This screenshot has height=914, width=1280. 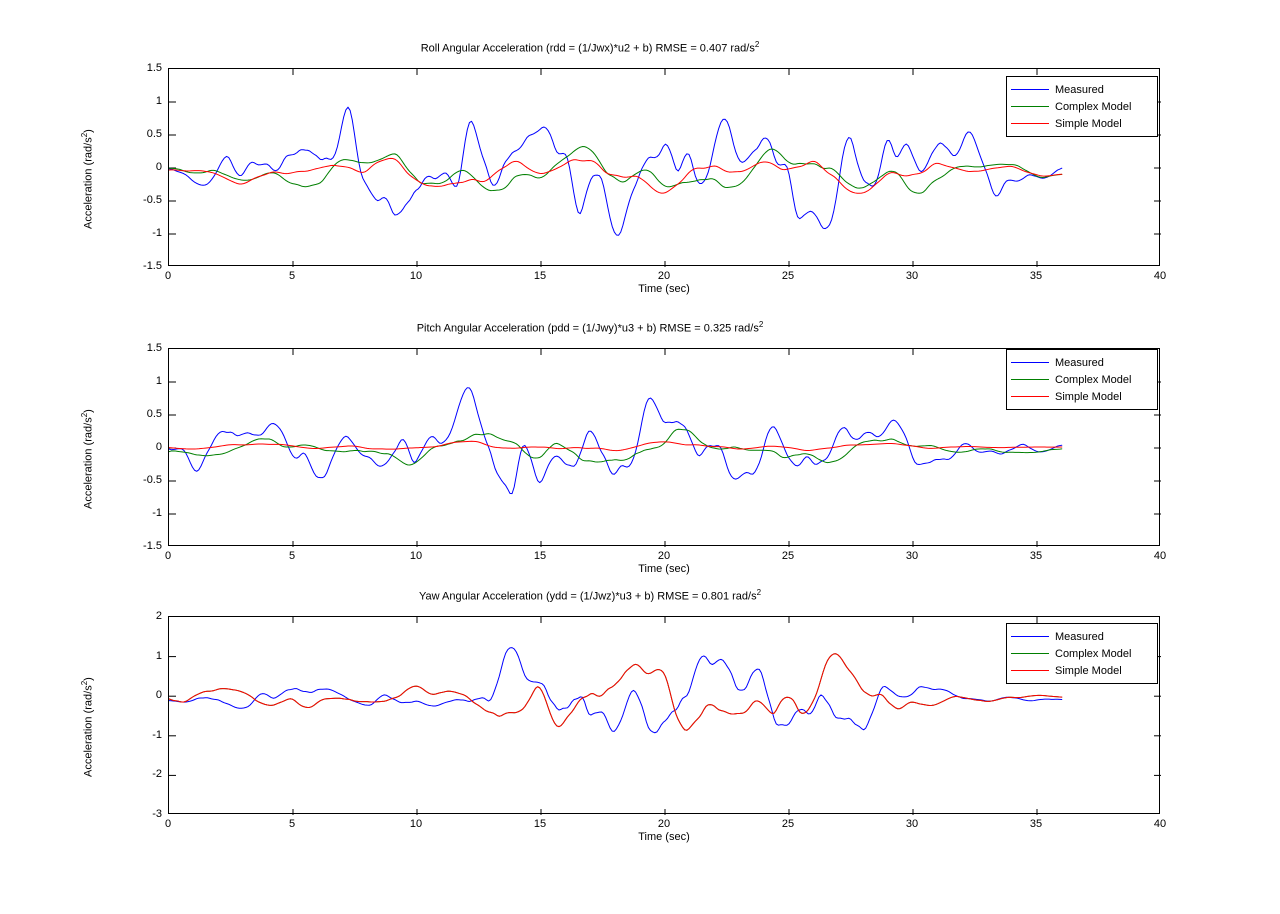 I want to click on x-axis-label-yaw: Time (sec), so click(x=664, y=837).